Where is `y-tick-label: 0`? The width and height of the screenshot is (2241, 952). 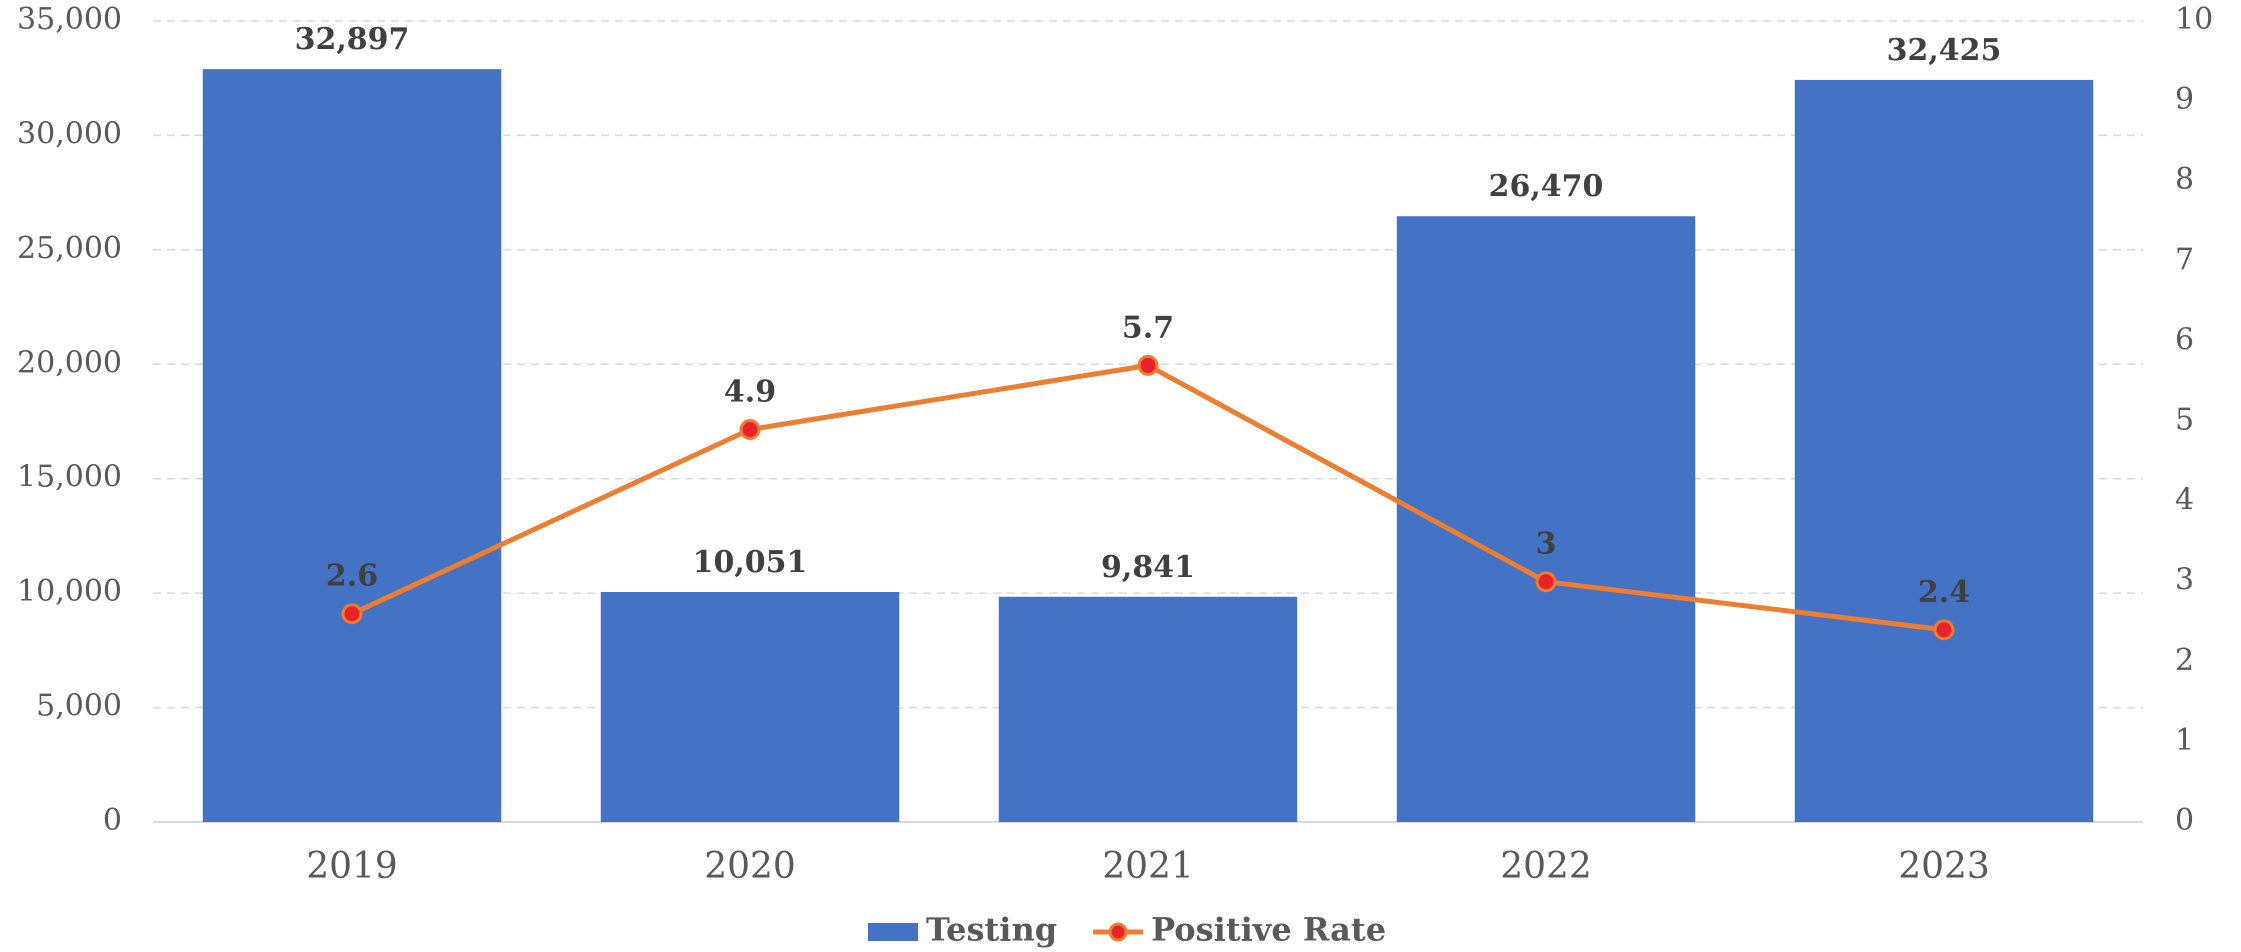
y-tick-label: 0 is located at coordinates (112, 820).